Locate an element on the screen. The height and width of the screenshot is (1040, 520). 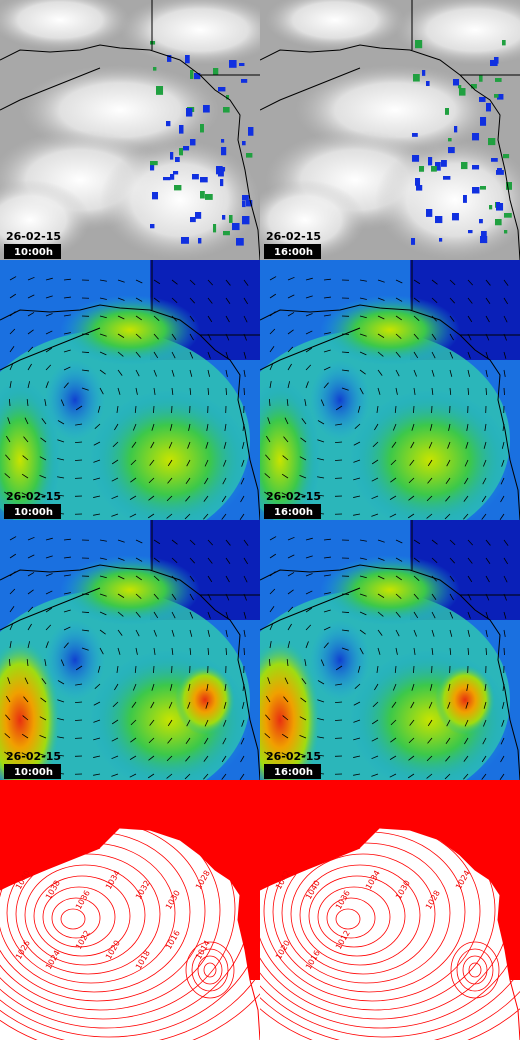
date-label: 26-02-15 is located at coordinates (293, 756).